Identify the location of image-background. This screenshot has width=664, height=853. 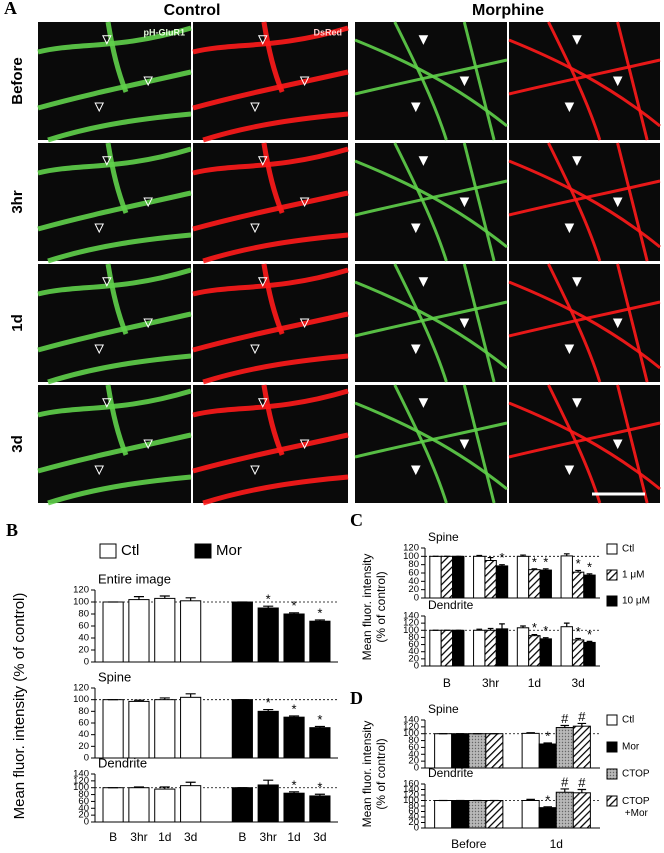
(584, 202).